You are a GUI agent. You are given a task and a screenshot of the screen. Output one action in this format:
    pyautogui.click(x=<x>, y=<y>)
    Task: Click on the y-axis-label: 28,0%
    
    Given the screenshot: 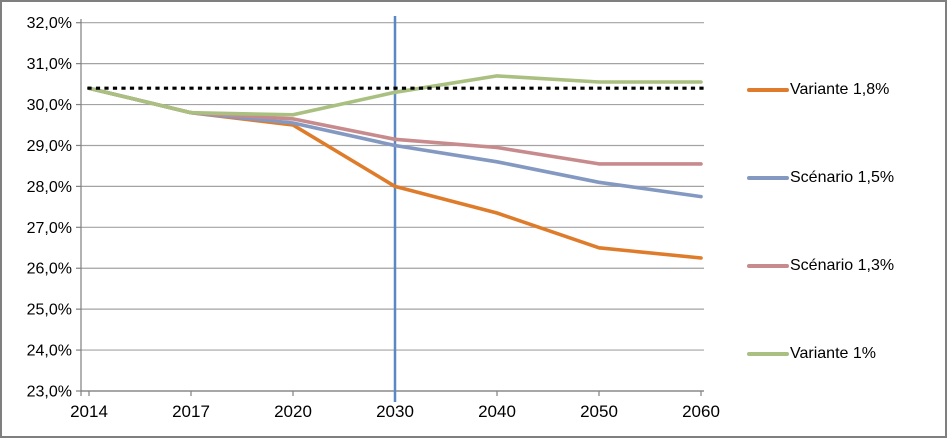 What is the action you would take?
    pyautogui.click(x=49, y=187)
    